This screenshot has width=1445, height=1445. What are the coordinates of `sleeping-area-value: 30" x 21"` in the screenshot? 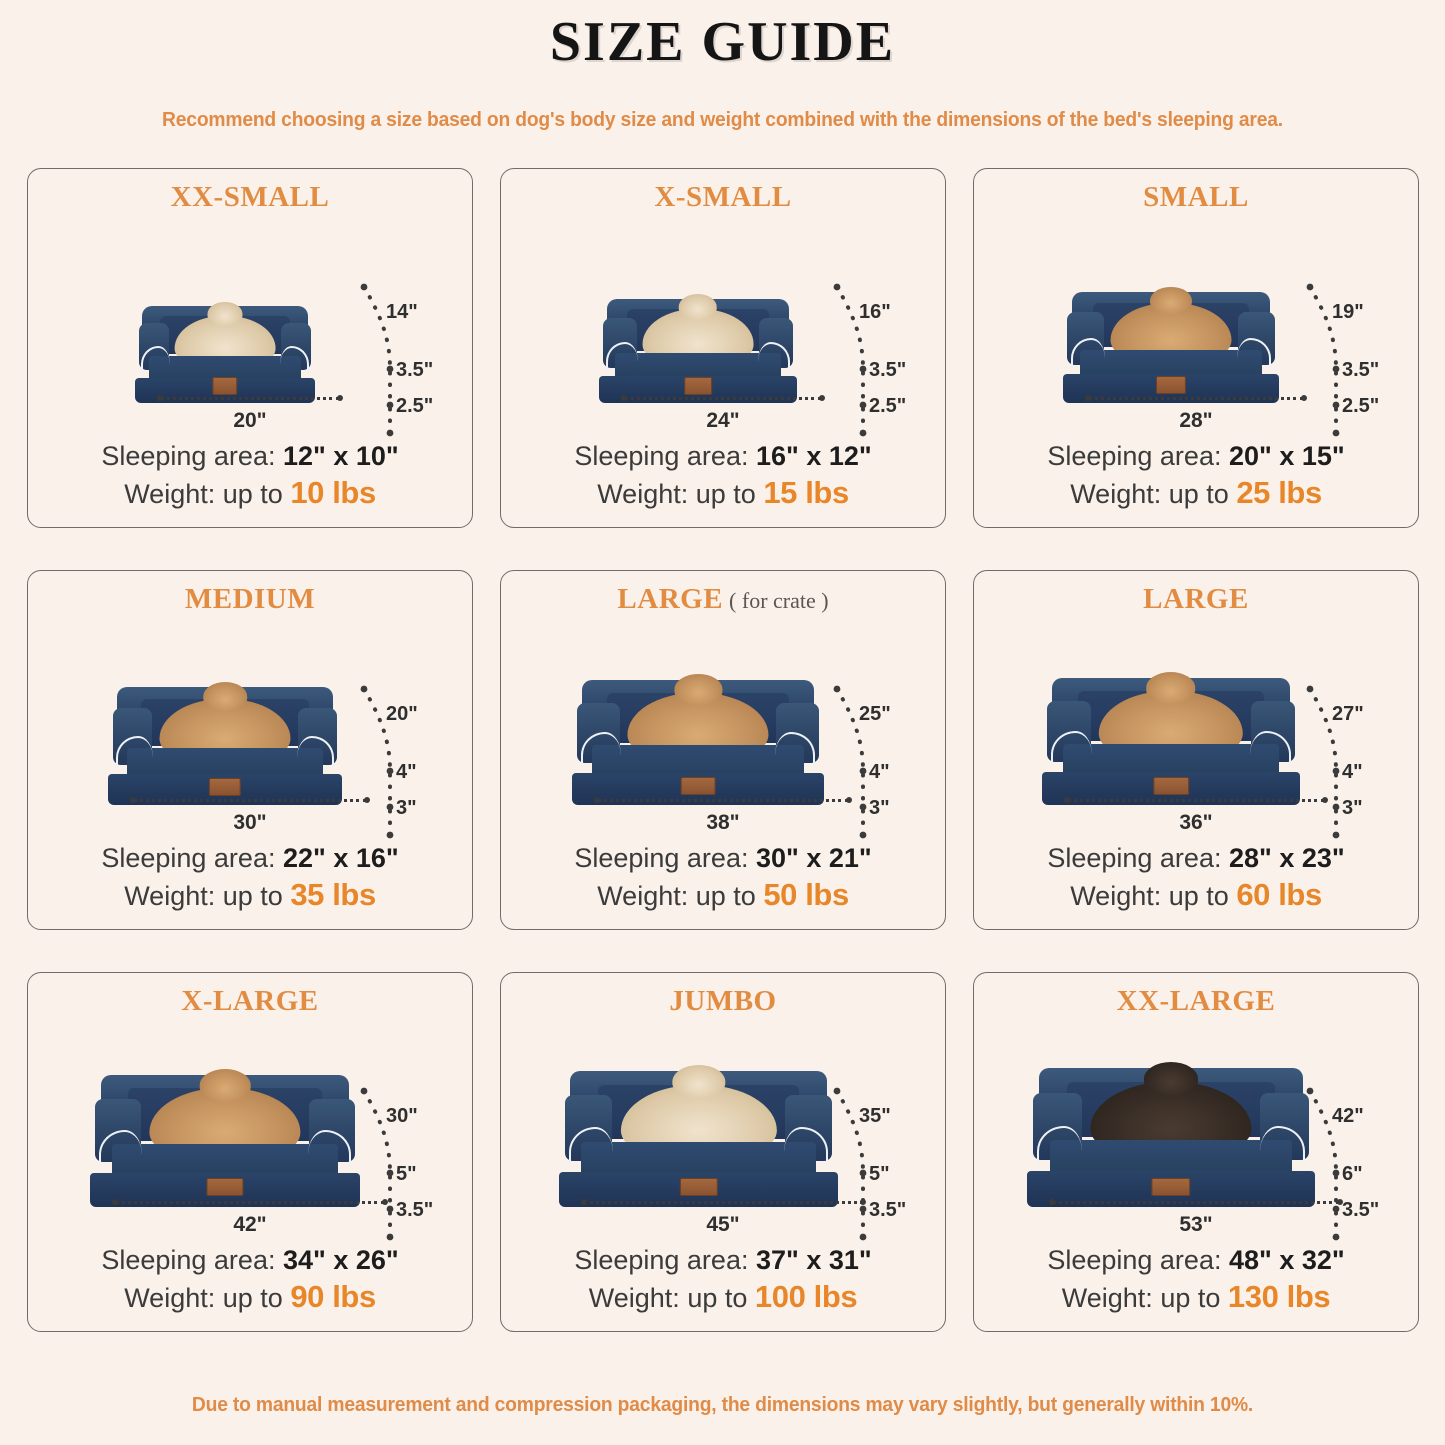 It's located at (813, 857).